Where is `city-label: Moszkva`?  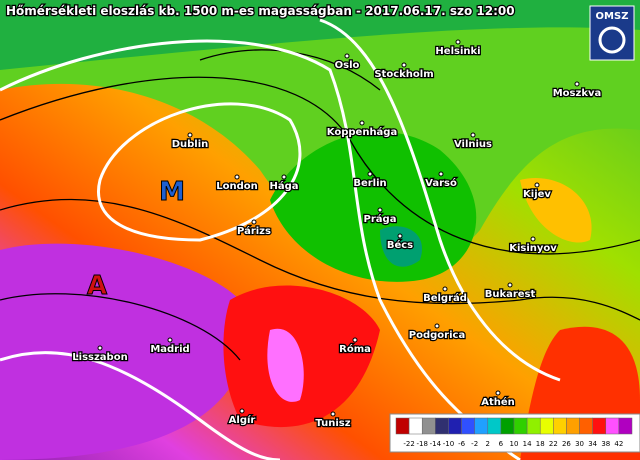
city-label: Moszkva is located at coordinates (577, 93).